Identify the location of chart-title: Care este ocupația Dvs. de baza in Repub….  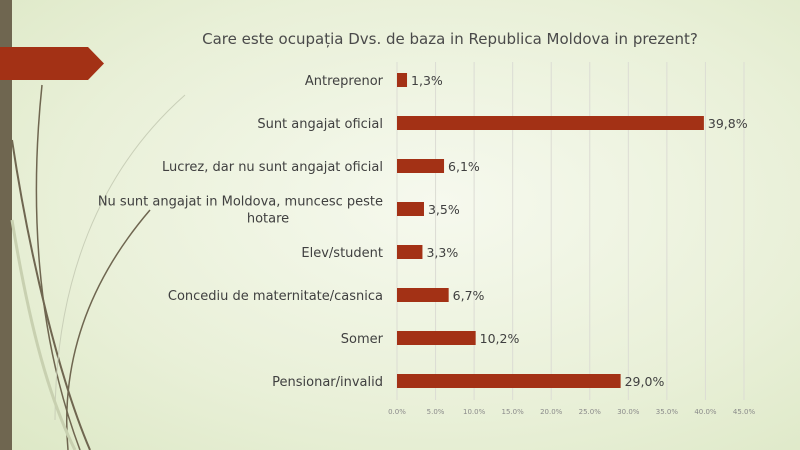
(450, 39).